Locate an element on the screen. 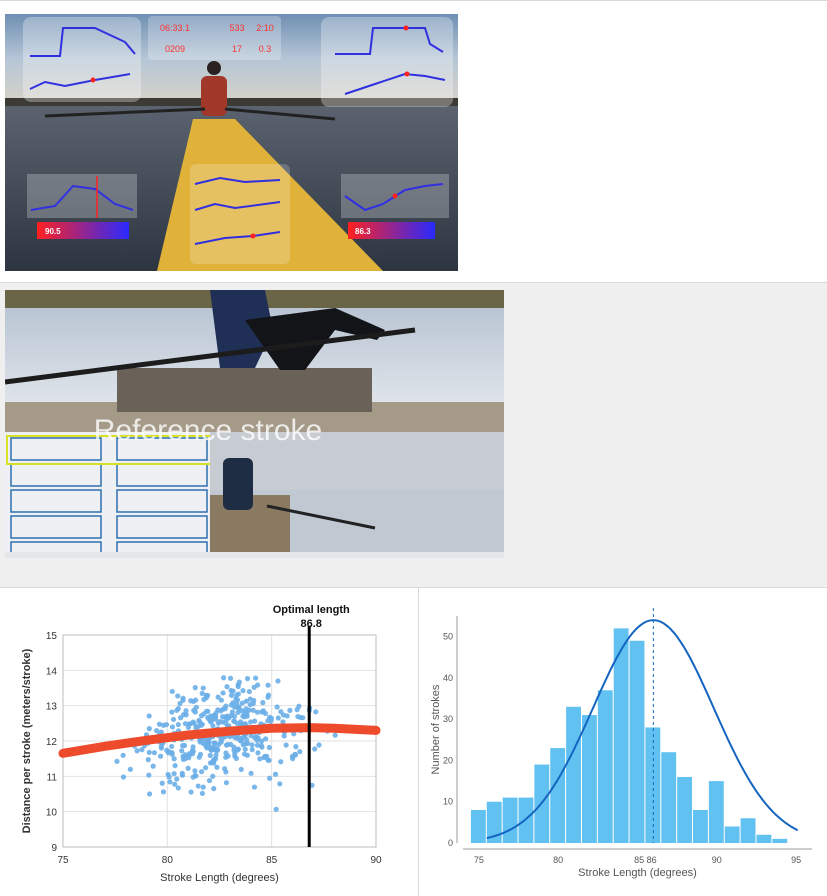 The image size is (827, 896). oar-right is located at coordinates (280, 114).